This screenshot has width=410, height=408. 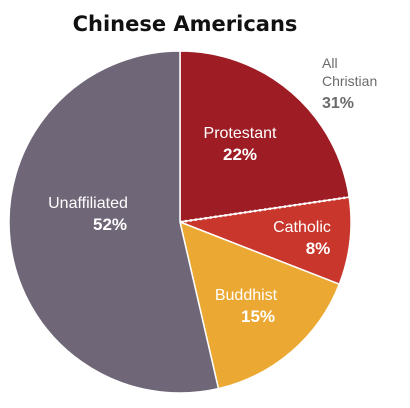 I want to click on chart-title: Chinese Americans, so click(x=185, y=24).